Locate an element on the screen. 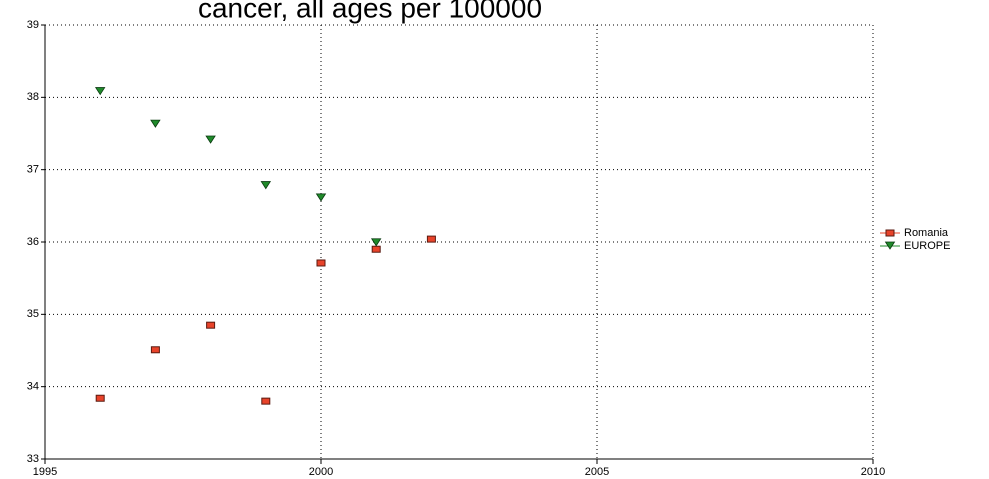  x-tick-label: 2010 is located at coordinates (873, 472).